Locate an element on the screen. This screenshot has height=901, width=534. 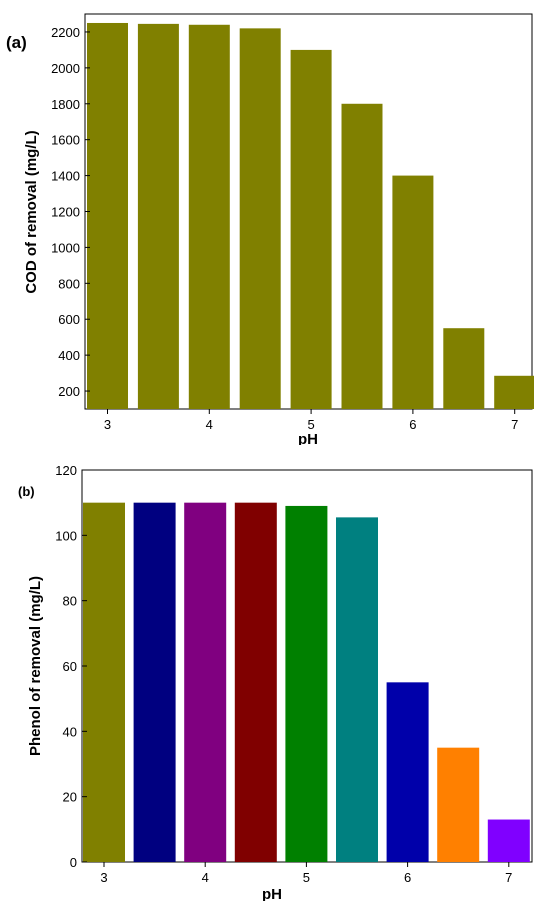
y-axis-title-a: COD of removal (mg/L) is located at coordinates (31, 211).